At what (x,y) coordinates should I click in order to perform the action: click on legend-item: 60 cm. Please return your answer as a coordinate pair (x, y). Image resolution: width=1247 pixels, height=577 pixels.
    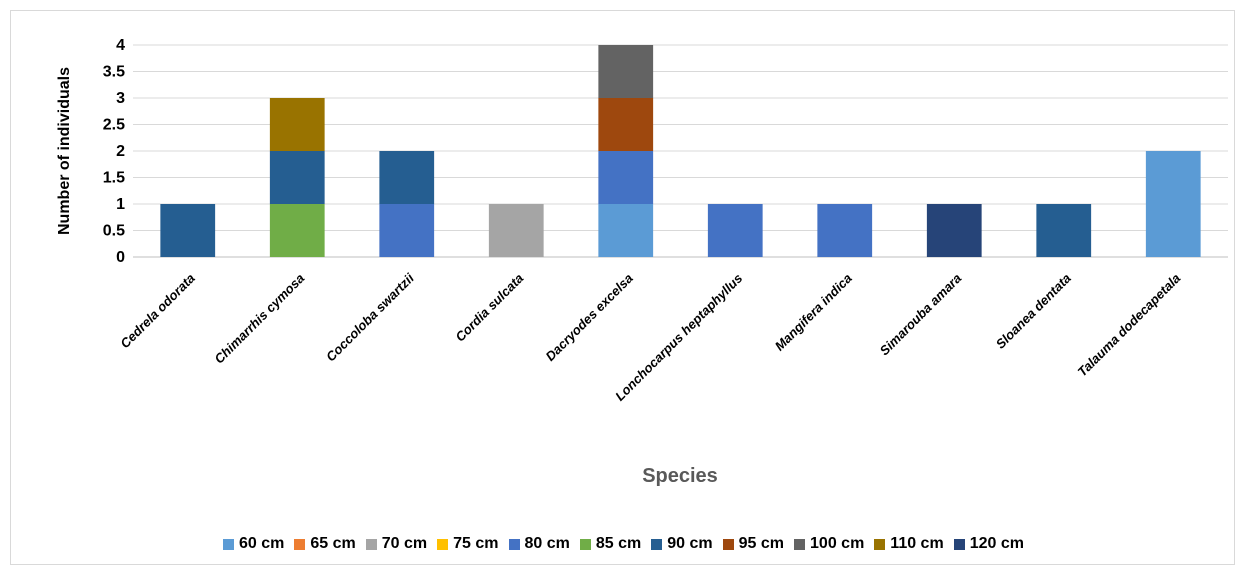
    Looking at the image, I should click on (253, 544).